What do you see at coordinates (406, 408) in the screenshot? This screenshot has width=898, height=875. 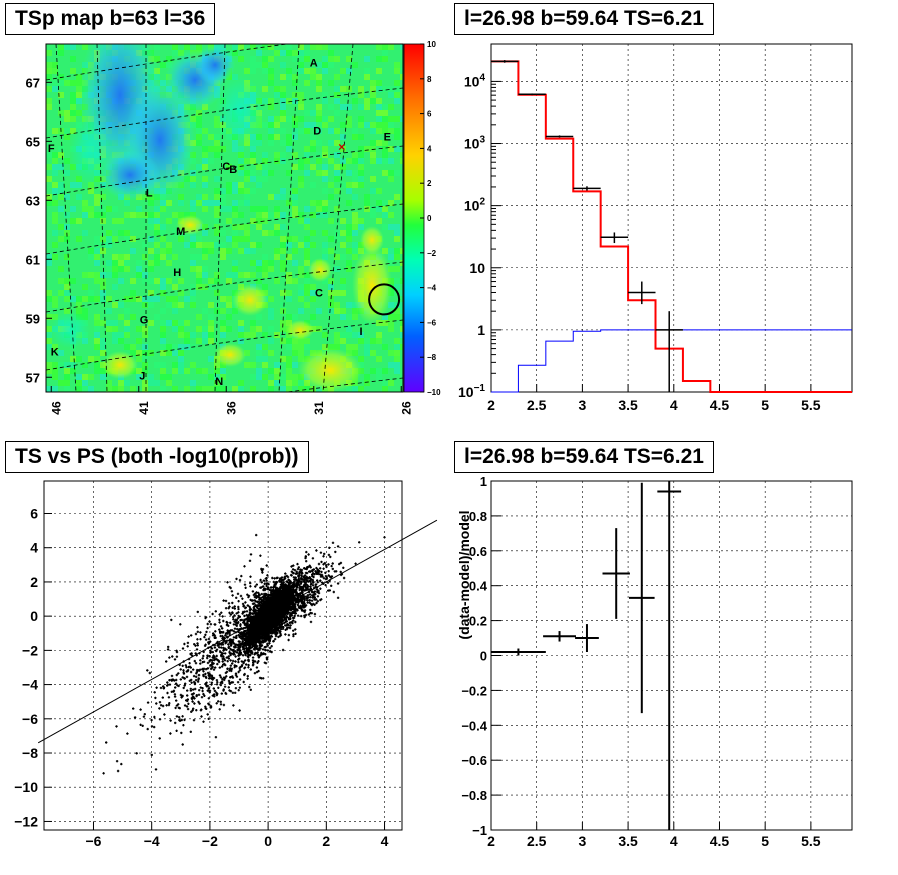 I see `x-tick-label: 26` at bounding box center [406, 408].